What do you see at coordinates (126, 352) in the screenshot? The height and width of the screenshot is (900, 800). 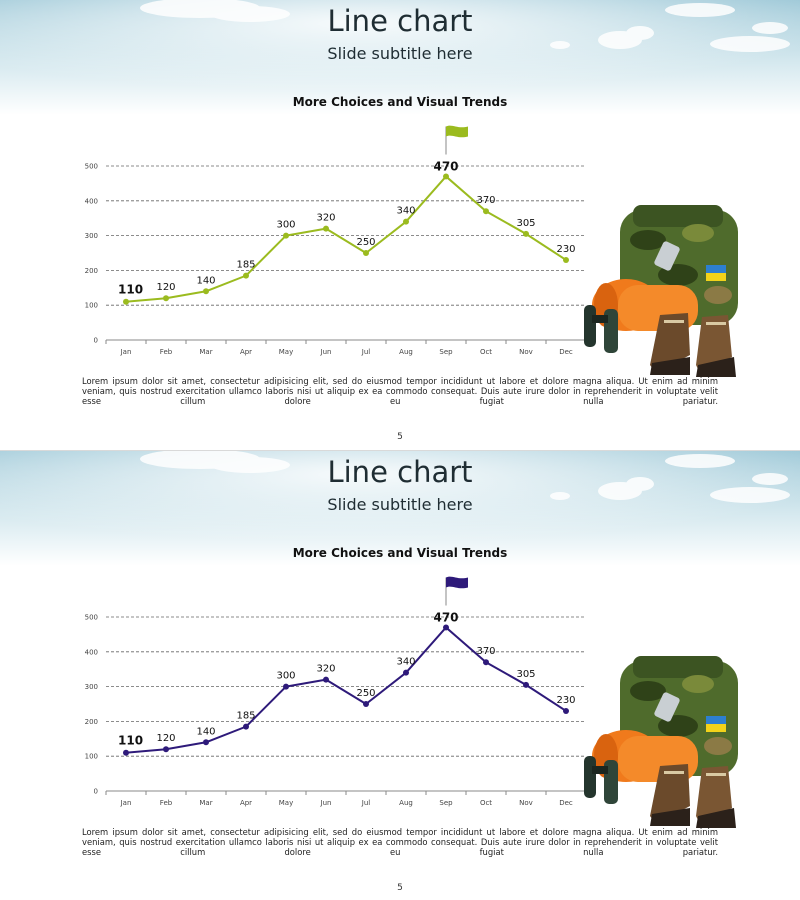 I see `x-tick-label: Jan` at bounding box center [126, 352].